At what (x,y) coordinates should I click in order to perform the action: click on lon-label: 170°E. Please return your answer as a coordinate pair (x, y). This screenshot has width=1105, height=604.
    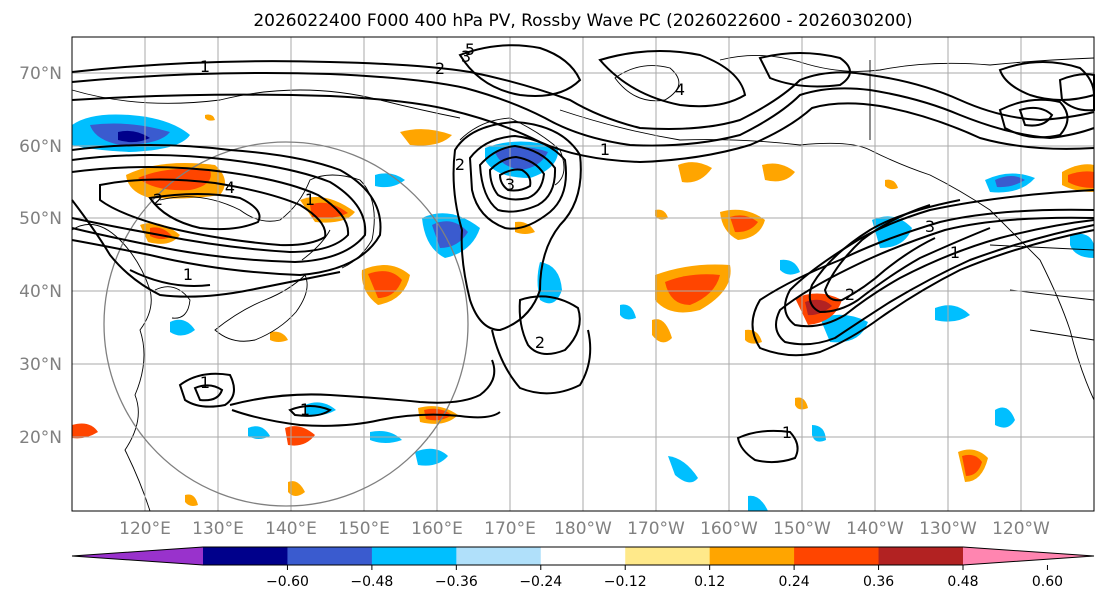
    Looking at the image, I should click on (510, 529).